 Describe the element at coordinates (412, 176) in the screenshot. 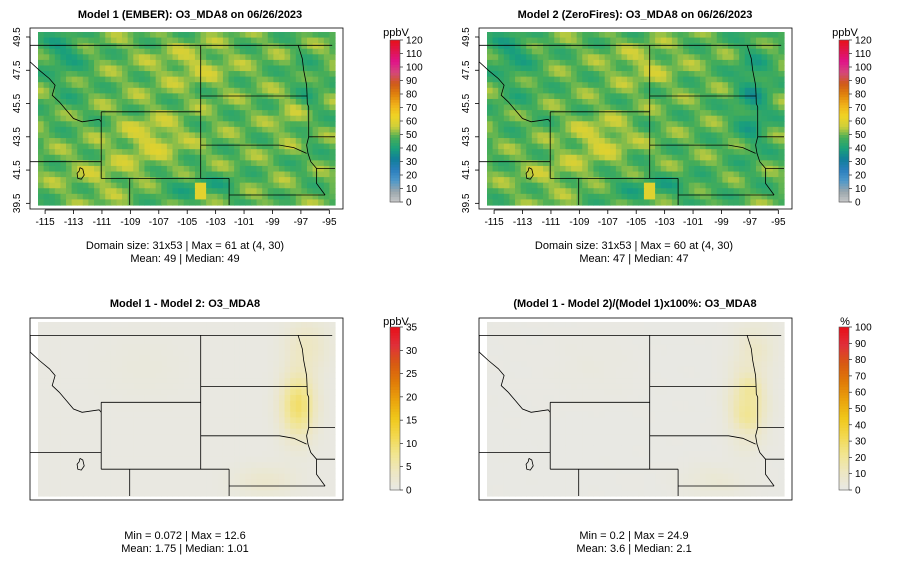

I see `legend-tick-label: 20` at that location.